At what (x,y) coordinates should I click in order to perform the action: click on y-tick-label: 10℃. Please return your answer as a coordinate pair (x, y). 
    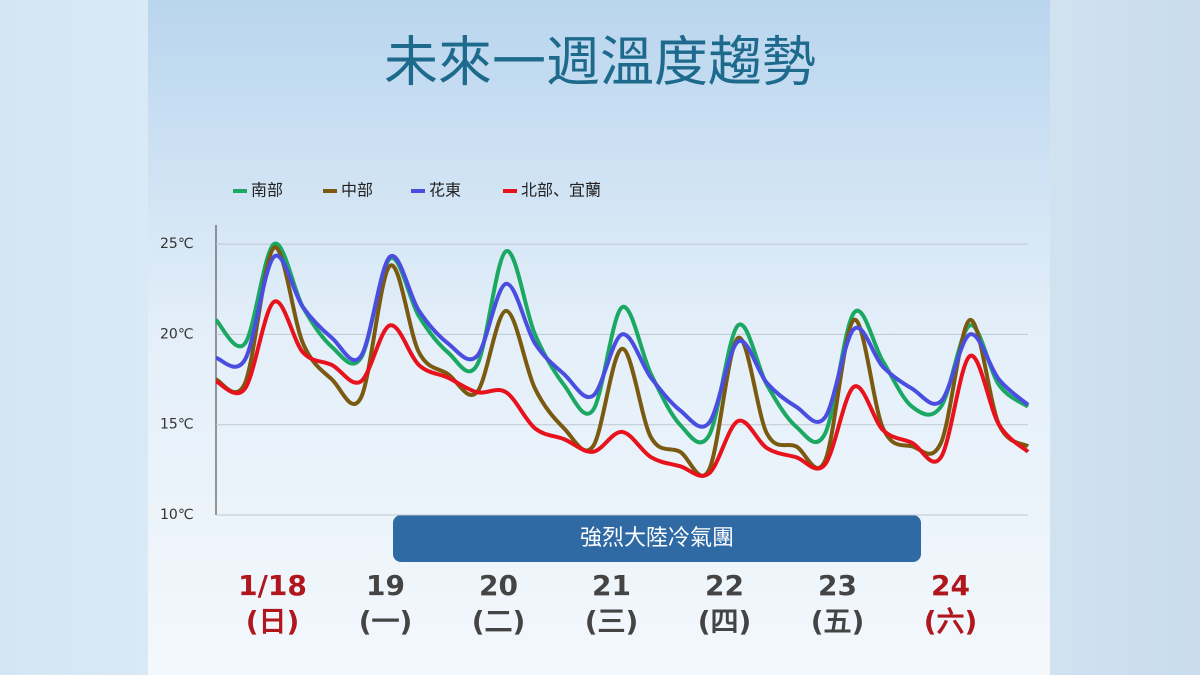
    Looking at the image, I should click on (177, 515).